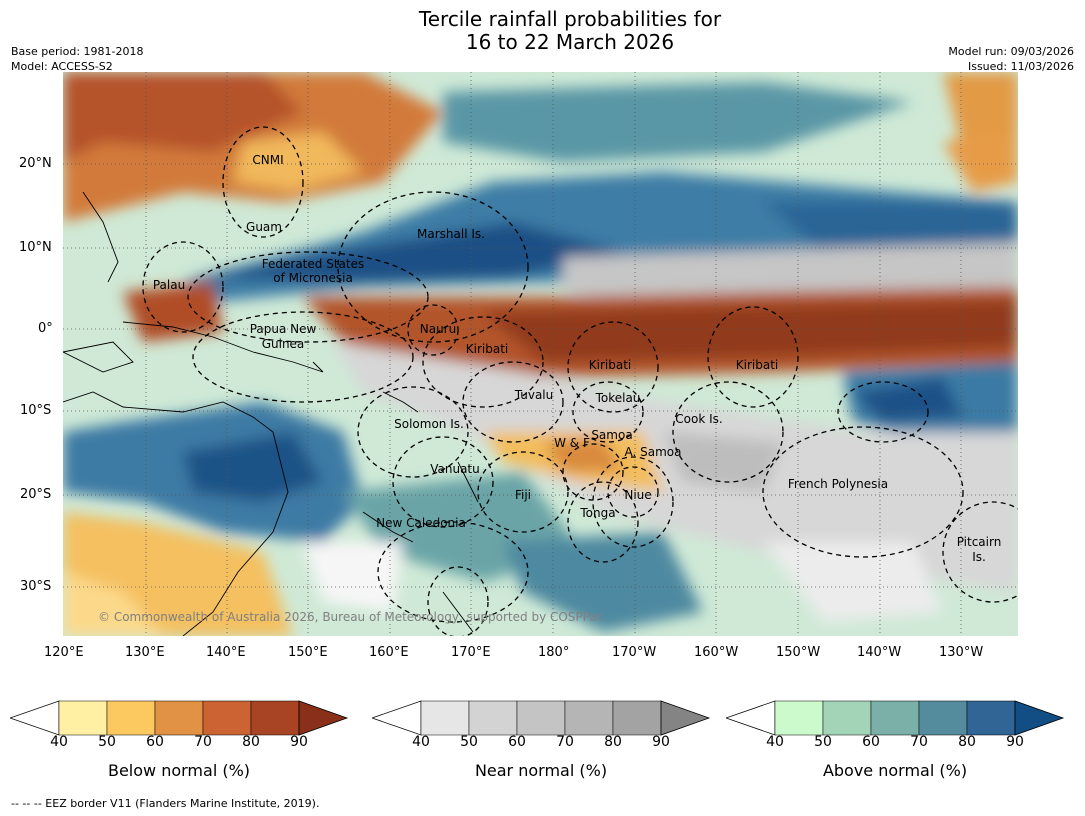  I want to click on lon-tick-150w: 150°W, so click(798, 652).